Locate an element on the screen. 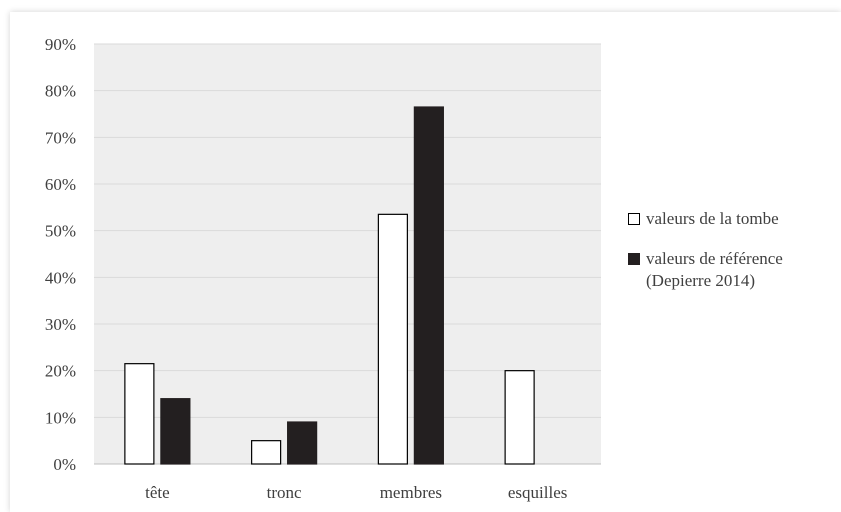  y-tick-label: 90% is located at coordinates (60, 44).